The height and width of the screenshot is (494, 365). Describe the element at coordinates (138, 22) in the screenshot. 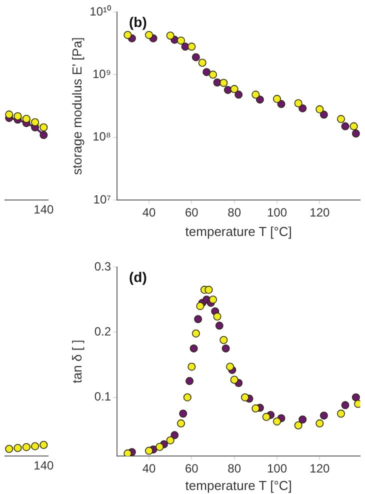

I see `chart-title: (b)` at that location.